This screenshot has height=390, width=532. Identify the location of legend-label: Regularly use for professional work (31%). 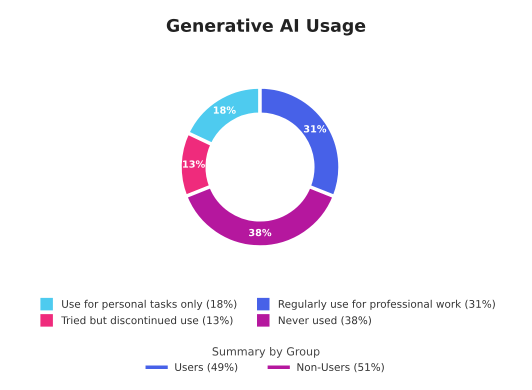
(386, 305).